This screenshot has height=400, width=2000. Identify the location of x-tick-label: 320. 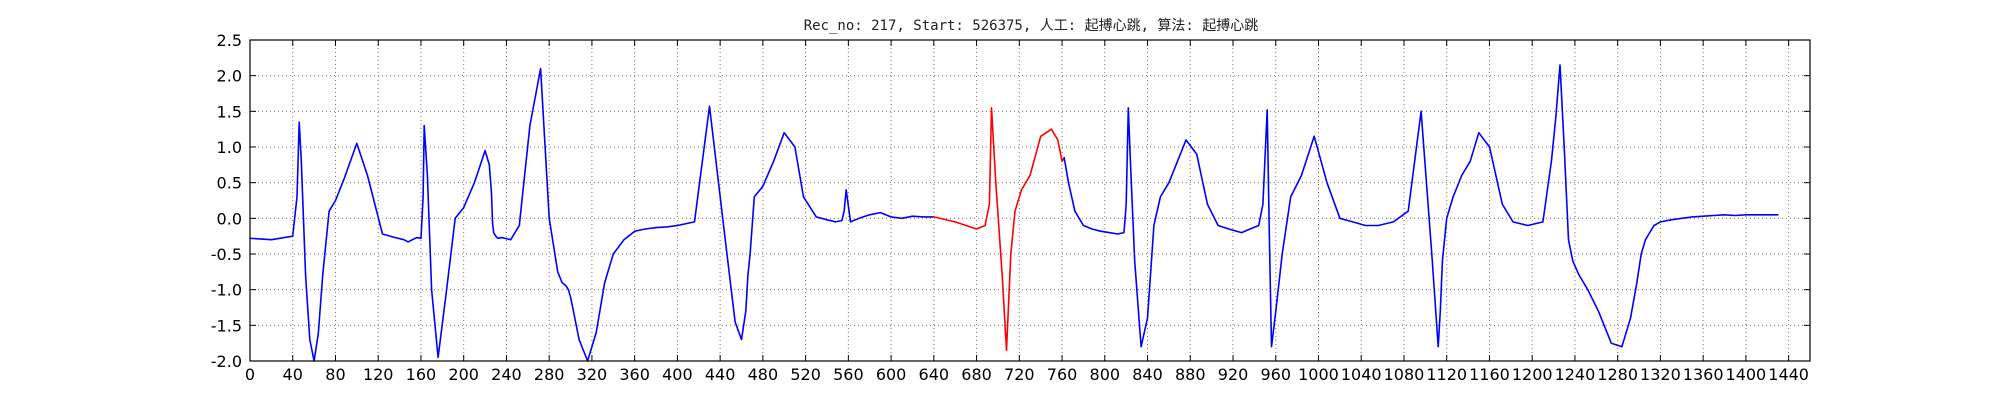
(592, 374).